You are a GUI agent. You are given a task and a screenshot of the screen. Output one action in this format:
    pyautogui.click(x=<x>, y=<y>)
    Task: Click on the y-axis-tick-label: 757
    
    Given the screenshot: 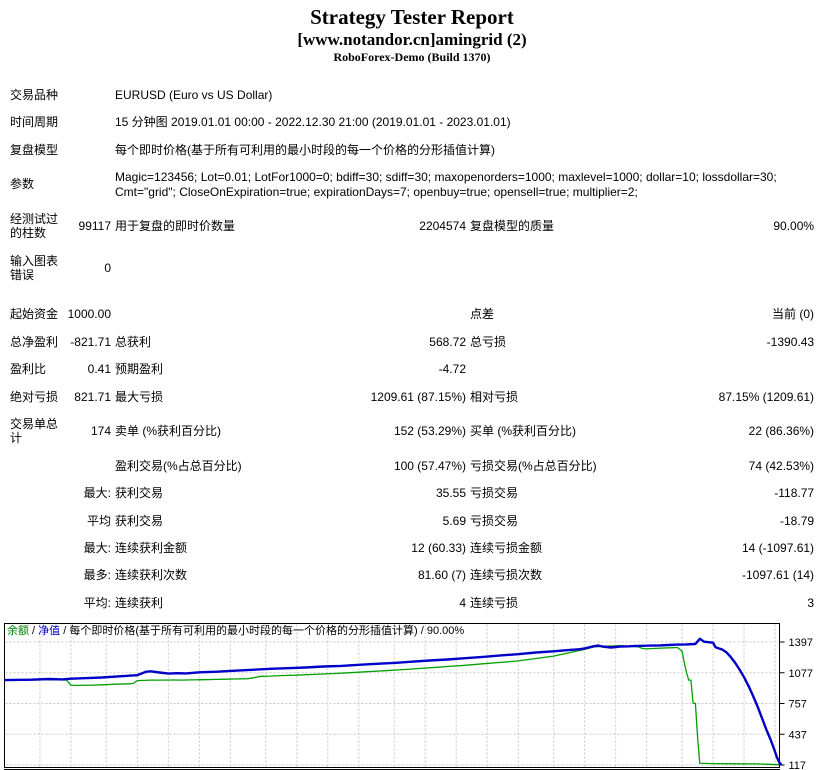 What is the action you would take?
    pyautogui.click(x=798, y=705)
    